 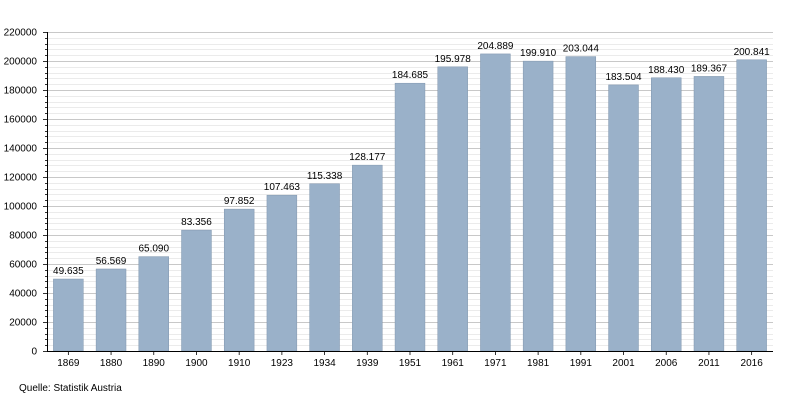 What do you see at coordinates (367, 157) in the screenshot?
I see `bar-value-label: 128.177` at bounding box center [367, 157].